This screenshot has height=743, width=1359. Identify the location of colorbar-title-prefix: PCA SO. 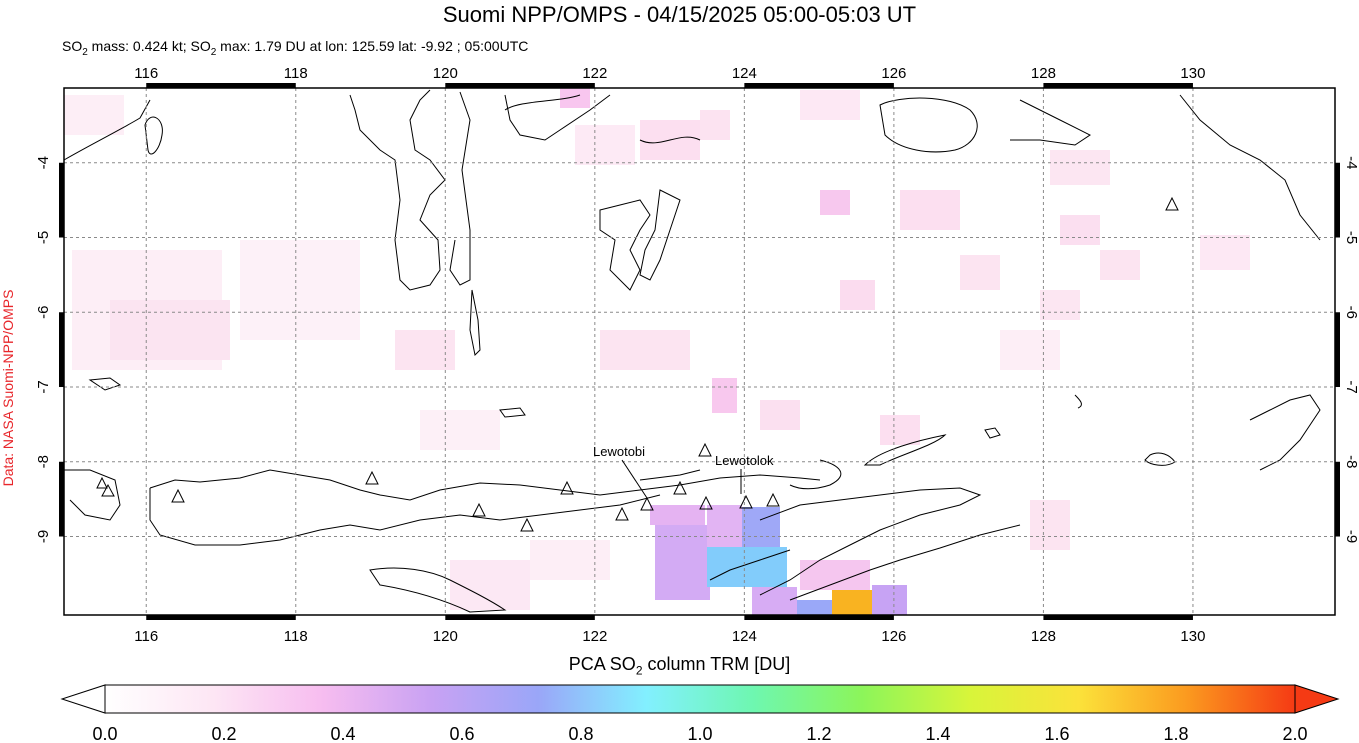
(602, 664).